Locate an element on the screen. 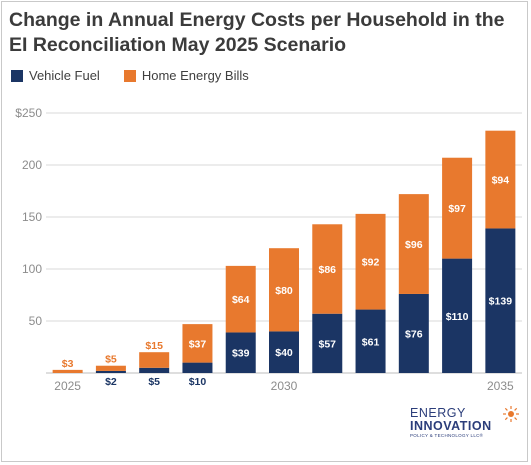  logo-line-2: INNOVATION is located at coordinates (451, 426).